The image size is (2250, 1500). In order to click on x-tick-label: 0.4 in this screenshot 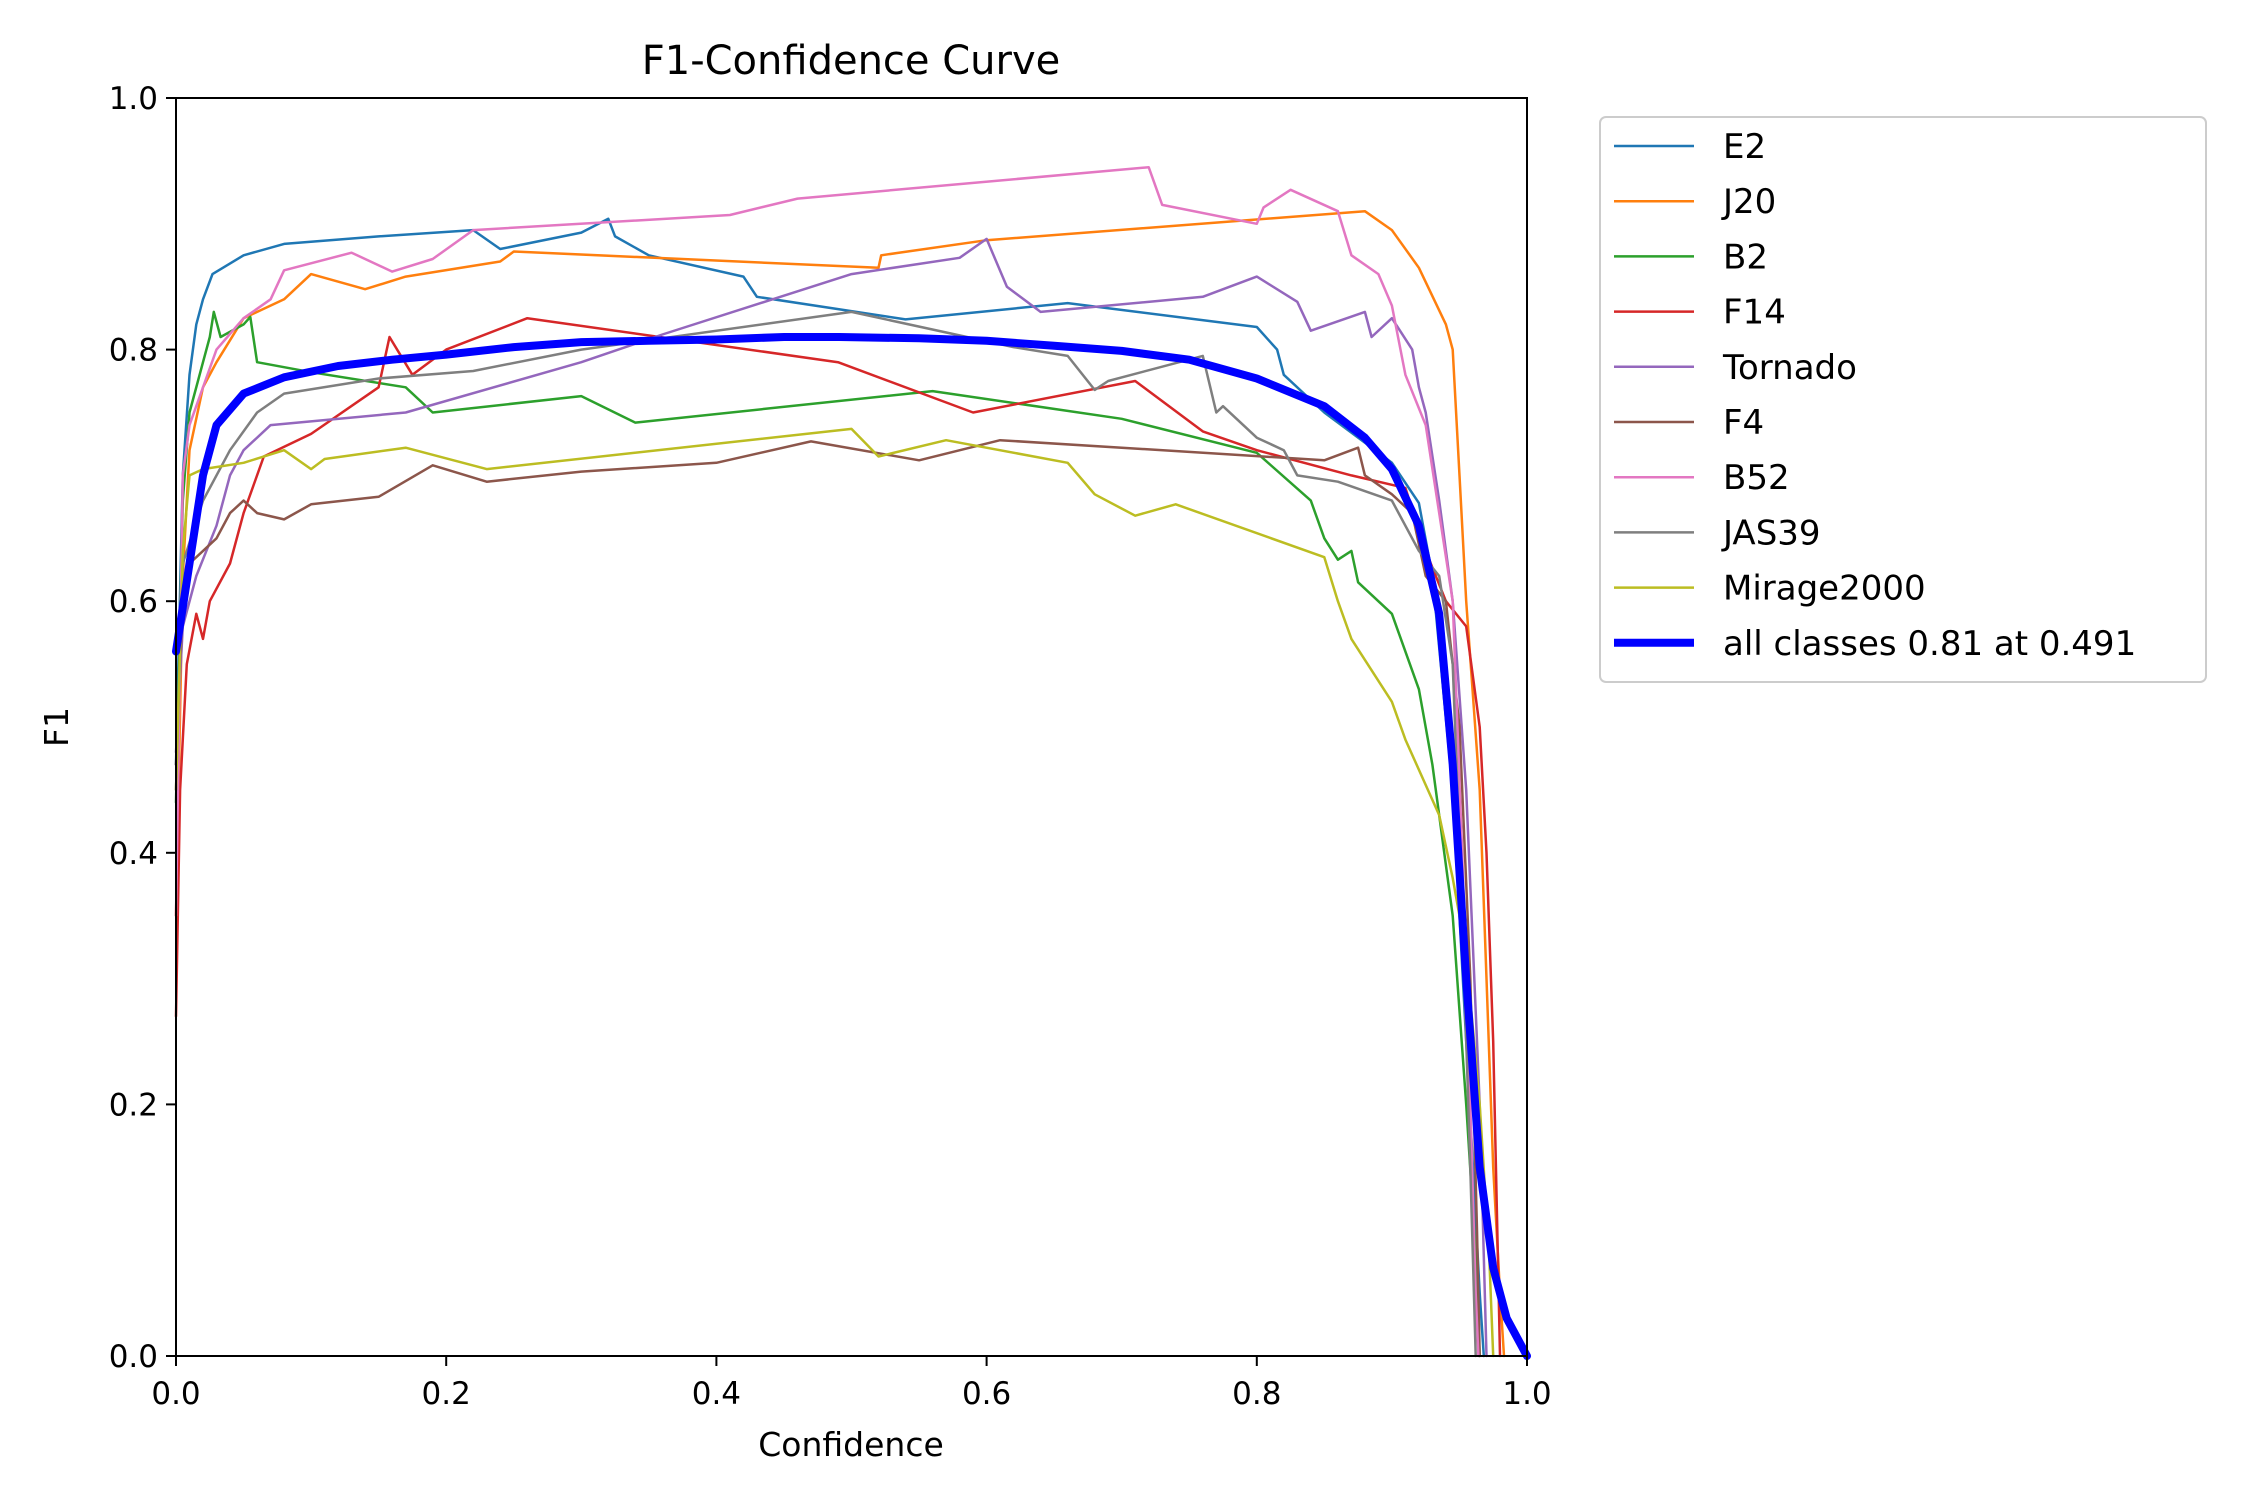, I will do `click(716, 1394)`.